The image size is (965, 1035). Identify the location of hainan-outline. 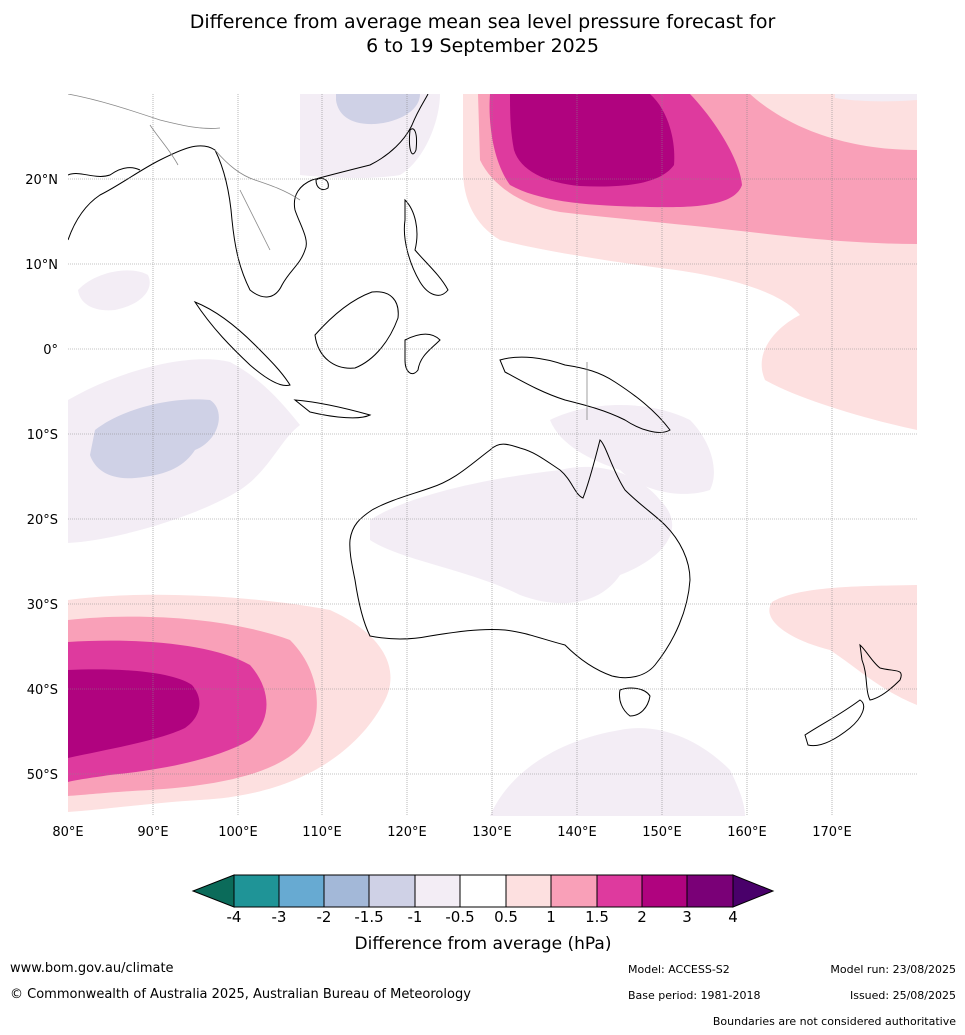
(322, 184).